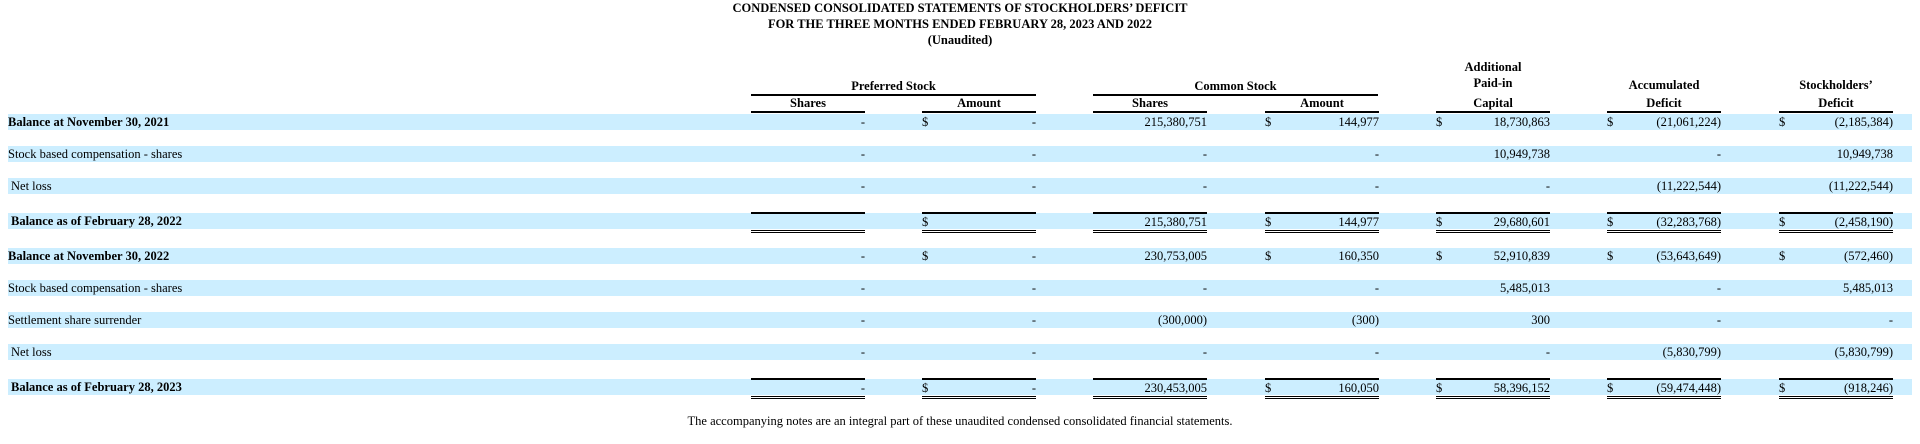 The width and height of the screenshot is (1920, 444). Describe the element at coordinates (1150, 256) in the screenshot. I see `cell-common-shares: 230,753,005` at that location.